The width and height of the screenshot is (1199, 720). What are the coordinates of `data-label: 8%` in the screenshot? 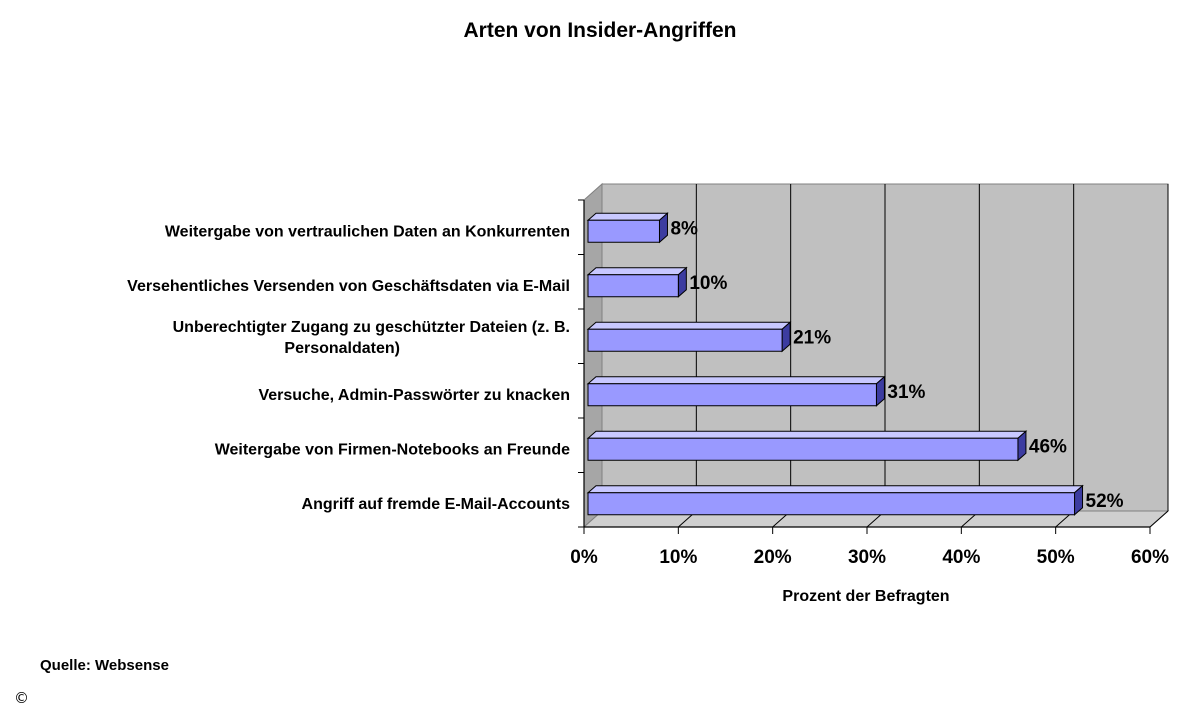 It's located at (684, 228).